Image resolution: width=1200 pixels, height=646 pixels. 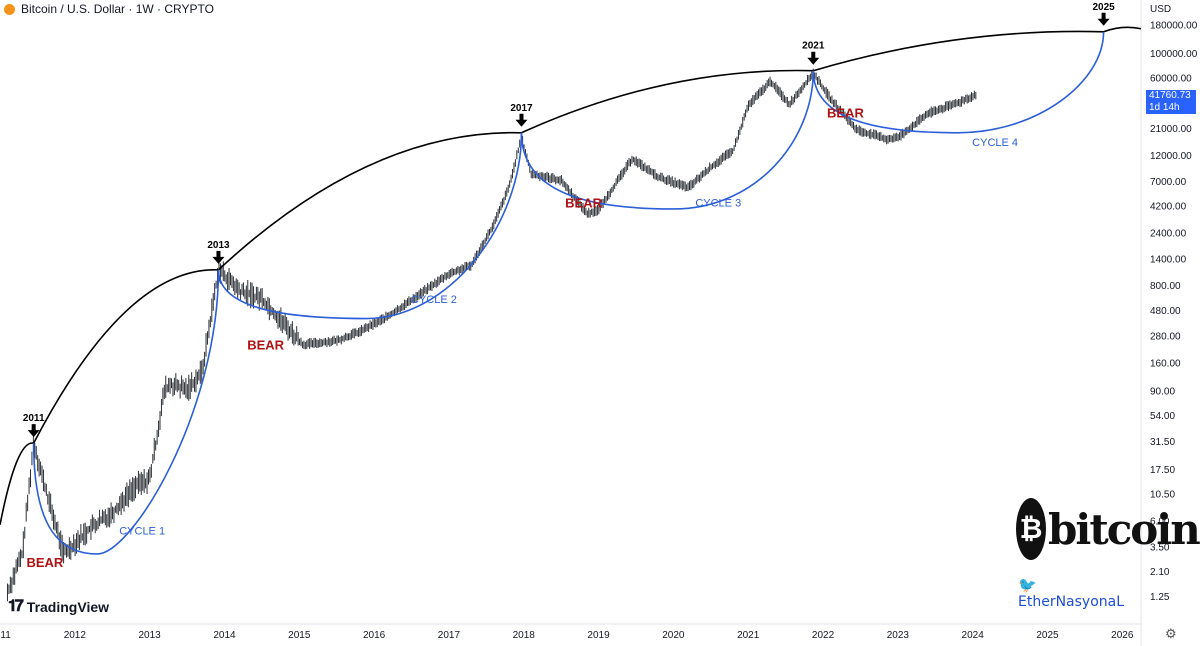 What do you see at coordinates (218, 245) in the screenshot?
I see `peak-year-label: 2013` at bounding box center [218, 245].